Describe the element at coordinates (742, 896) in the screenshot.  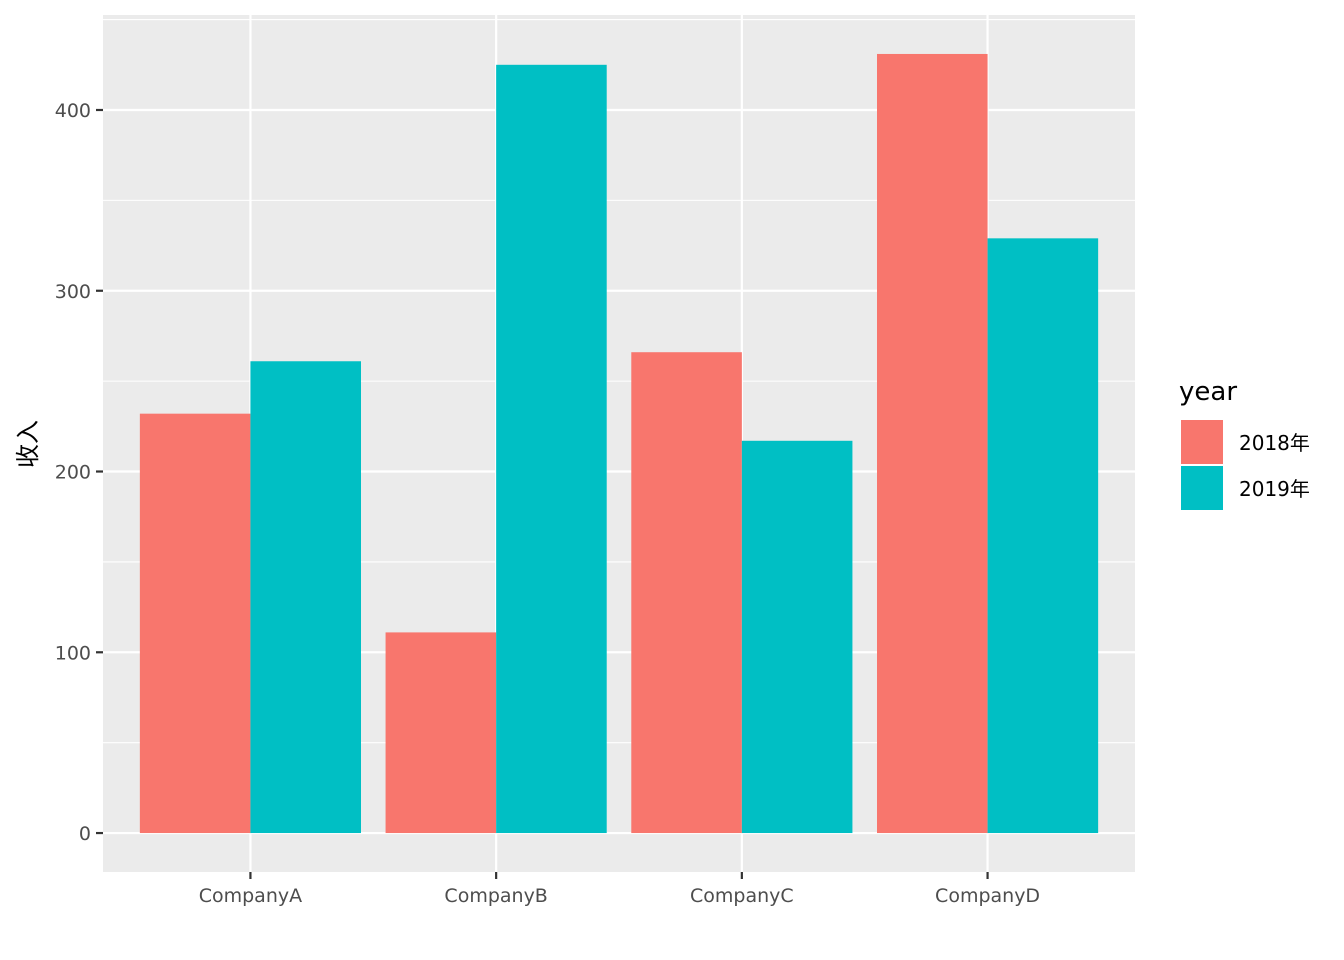
I see `x-tick-label: CompanyC` at that location.